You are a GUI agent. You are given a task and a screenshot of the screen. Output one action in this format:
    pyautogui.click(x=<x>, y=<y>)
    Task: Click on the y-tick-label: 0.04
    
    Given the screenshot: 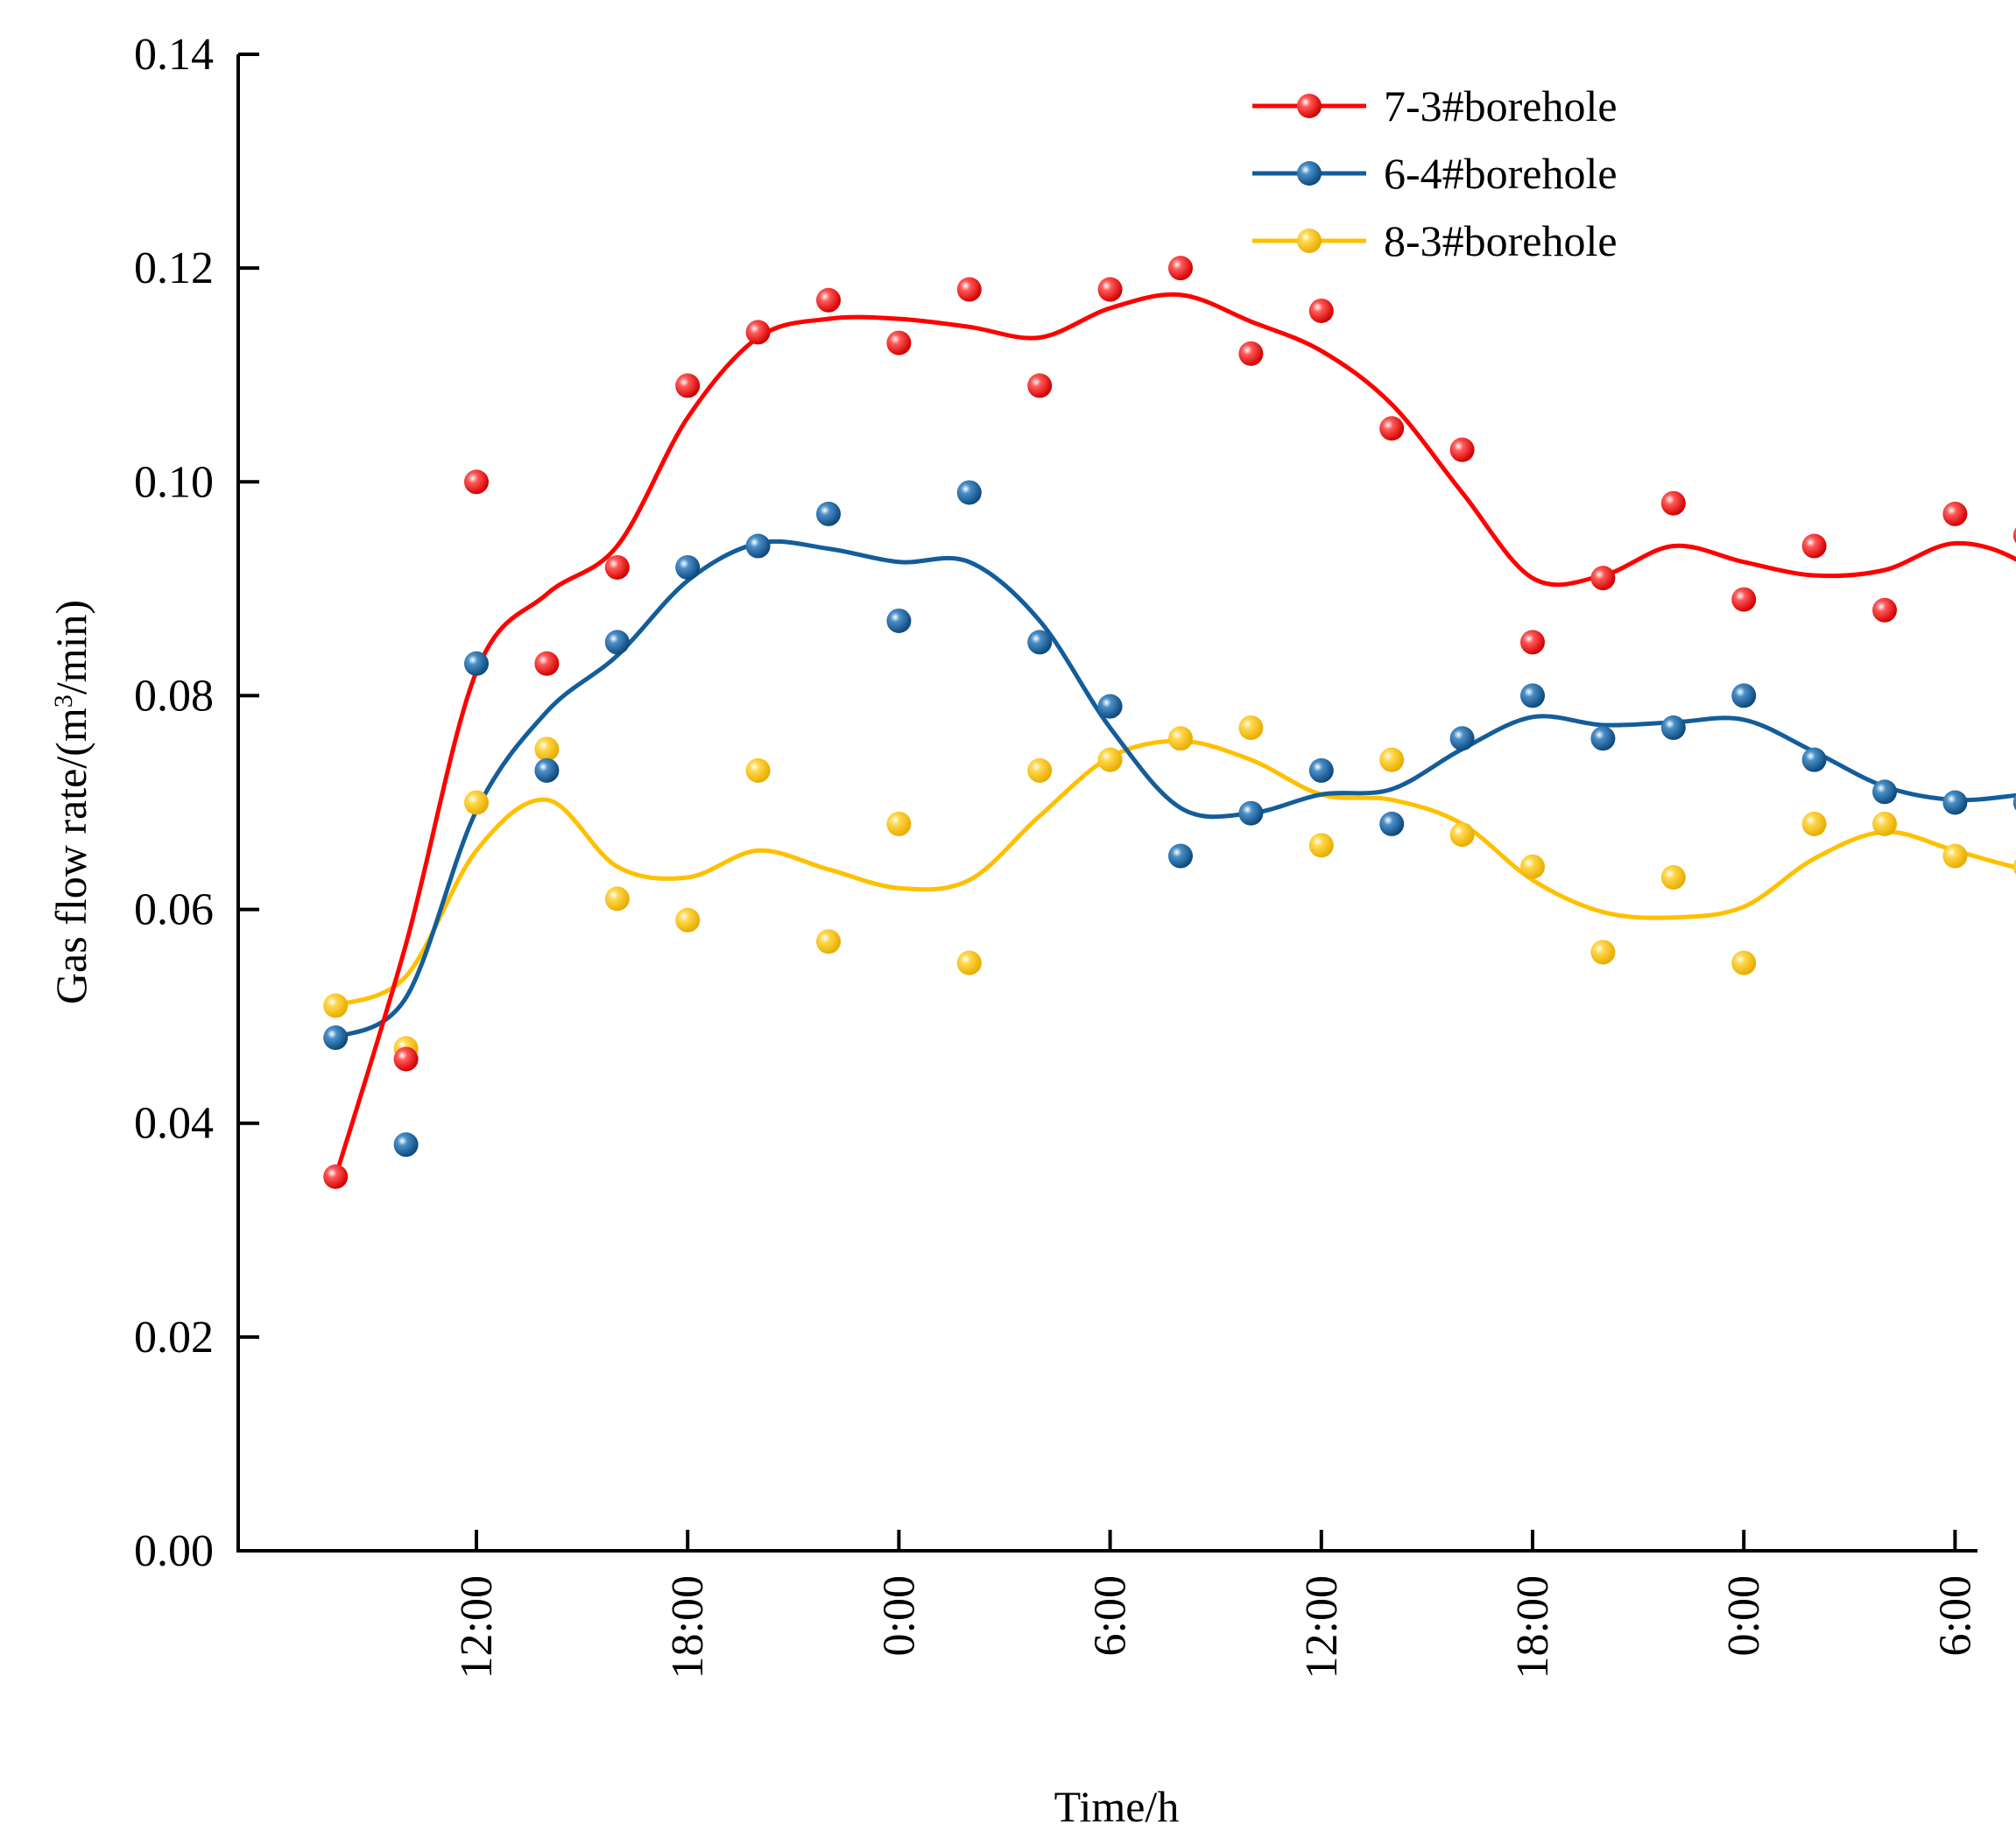 What is the action you would take?
    pyautogui.click(x=174, y=1124)
    